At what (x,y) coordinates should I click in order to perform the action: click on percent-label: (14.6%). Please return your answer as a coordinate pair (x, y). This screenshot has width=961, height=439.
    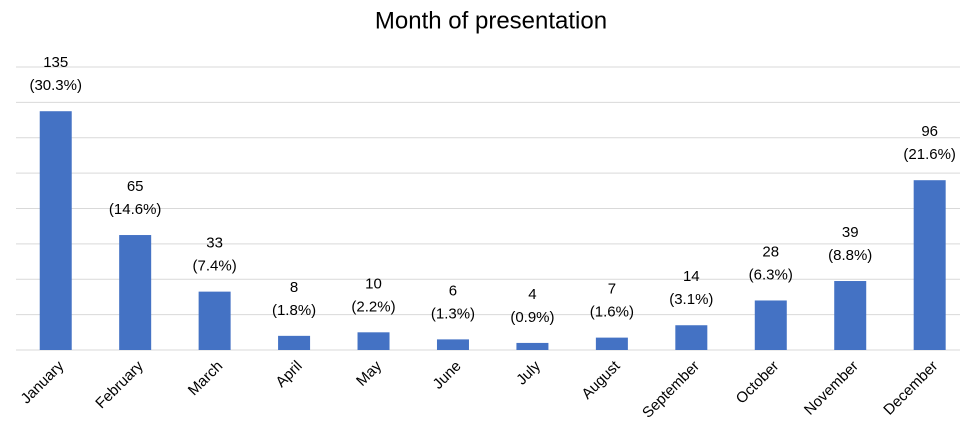
    Looking at the image, I should click on (135, 209).